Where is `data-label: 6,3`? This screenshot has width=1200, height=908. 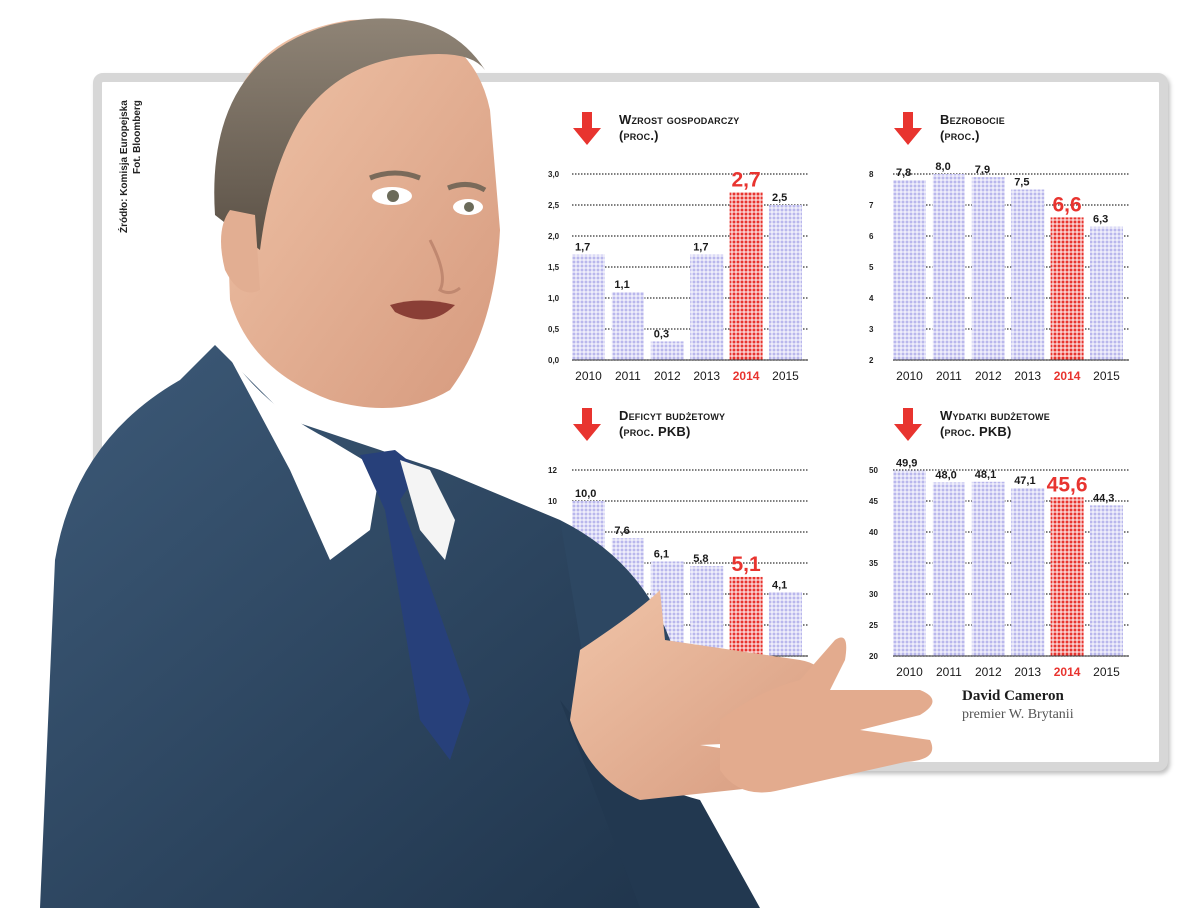 data-label: 6,3 is located at coordinates (1100, 220).